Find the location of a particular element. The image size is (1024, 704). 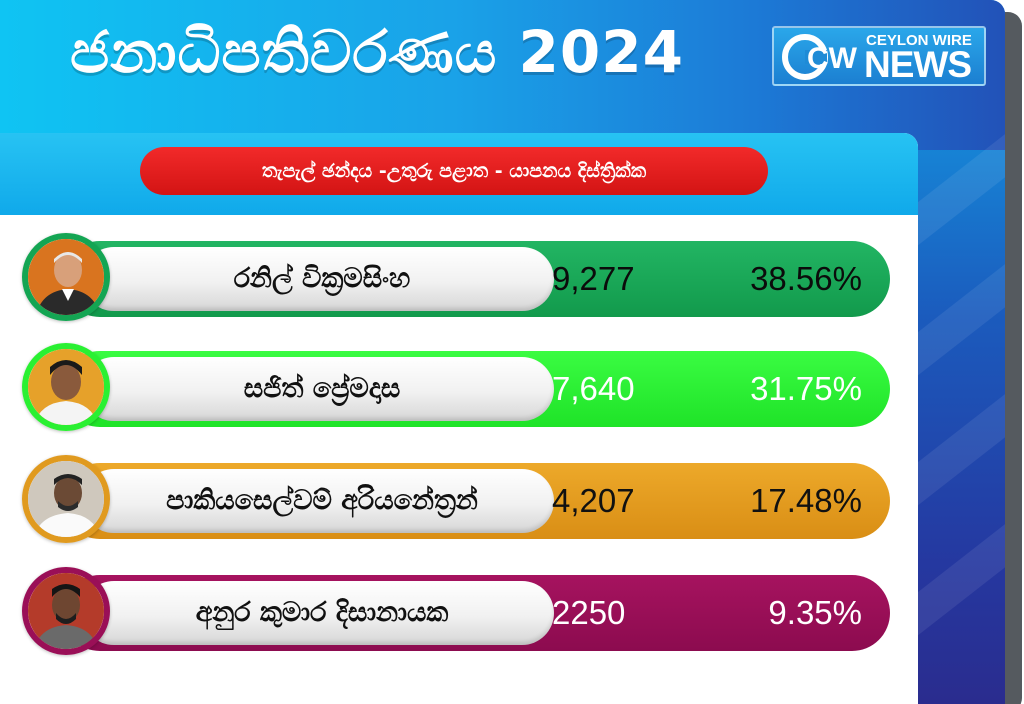

logo-top-text: CEYLON WIRE is located at coordinates (919, 40).